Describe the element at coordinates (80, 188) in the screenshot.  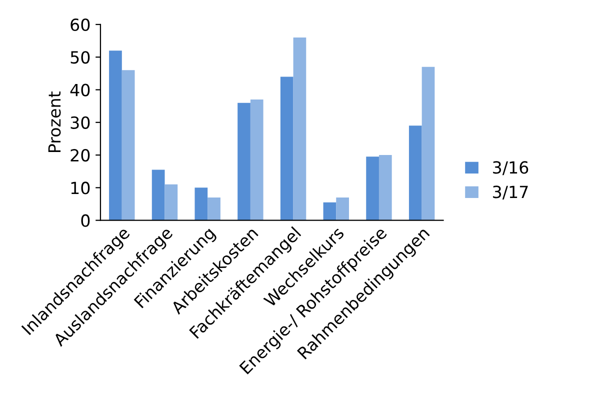
I see `y-tick-label: 10` at that location.